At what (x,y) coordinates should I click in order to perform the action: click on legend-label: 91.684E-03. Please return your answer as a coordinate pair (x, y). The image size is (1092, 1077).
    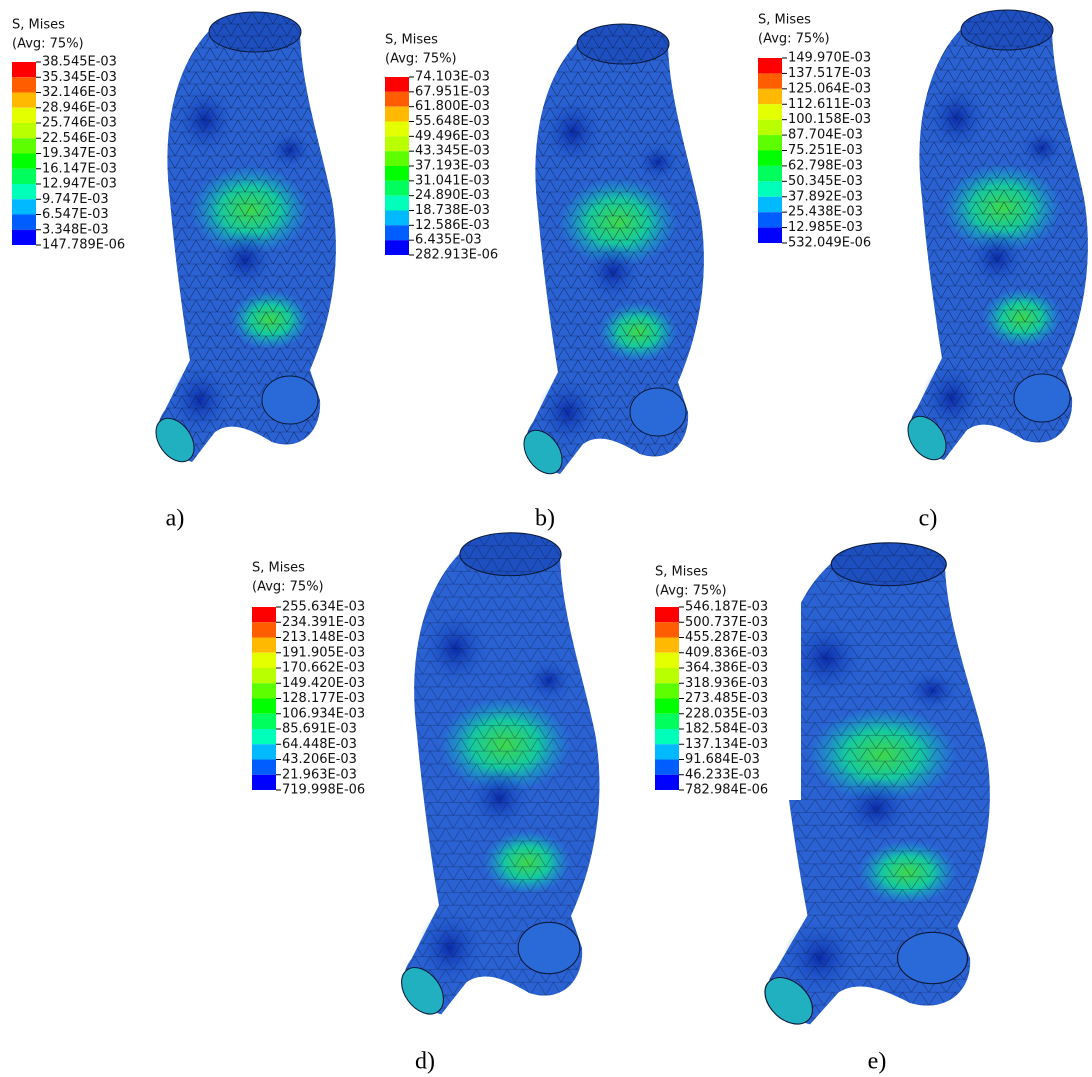
    Looking at the image, I should click on (722, 759).